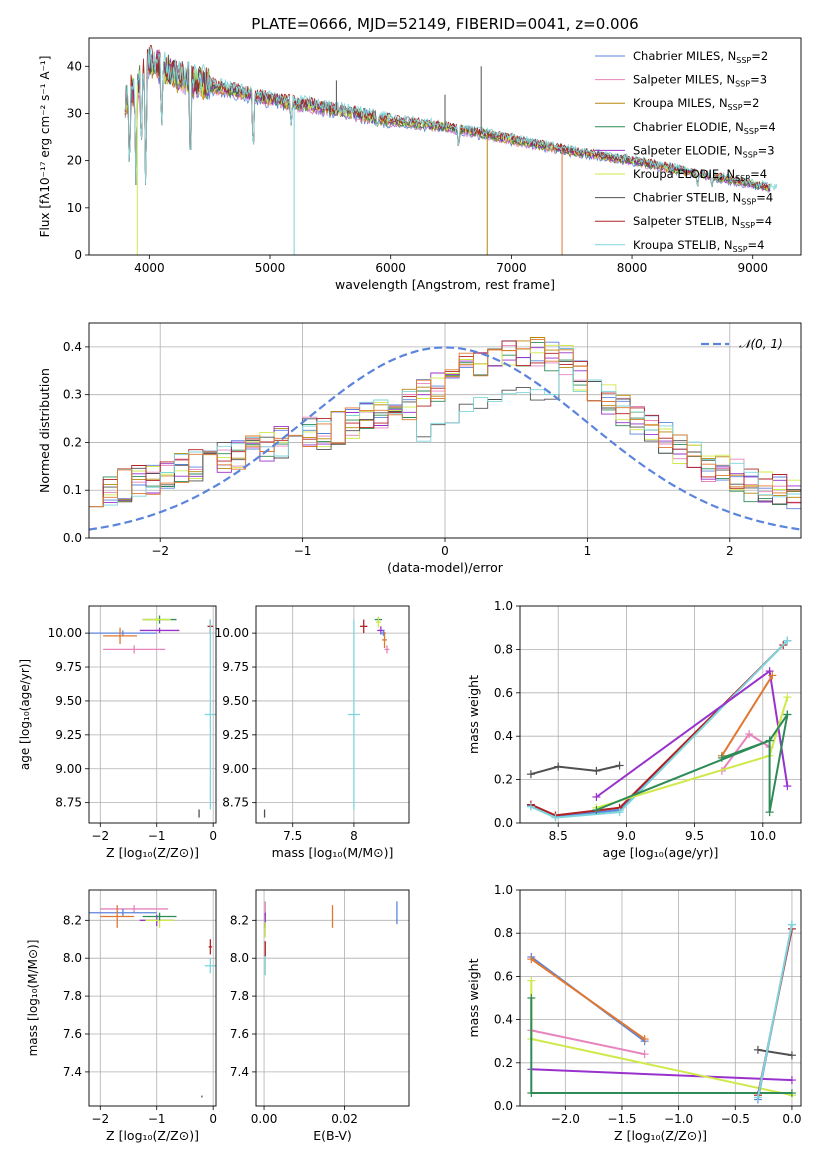 The width and height of the screenshot is (819, 1170). What do you see at coordinates (684, 174) in the screenshot?
I see `legend-label-text: Kroupa ELODIE, N` at bounding box center [684, 174].